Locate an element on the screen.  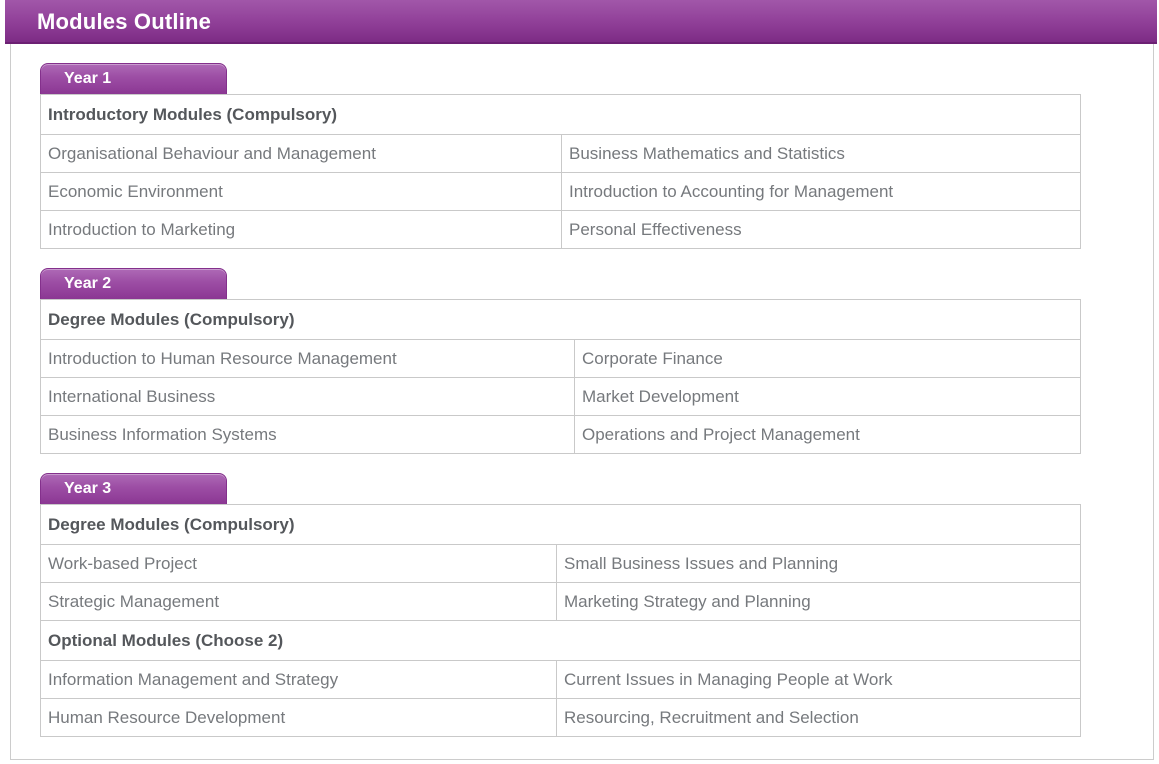
module-cell: Strategic Management is located at coordinates (298, 601).